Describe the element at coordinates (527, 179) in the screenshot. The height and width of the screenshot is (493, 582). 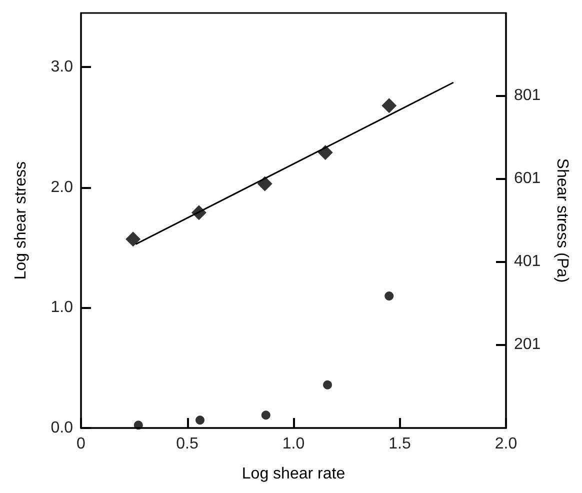
I see `y2-tick-label: 601` at that location.